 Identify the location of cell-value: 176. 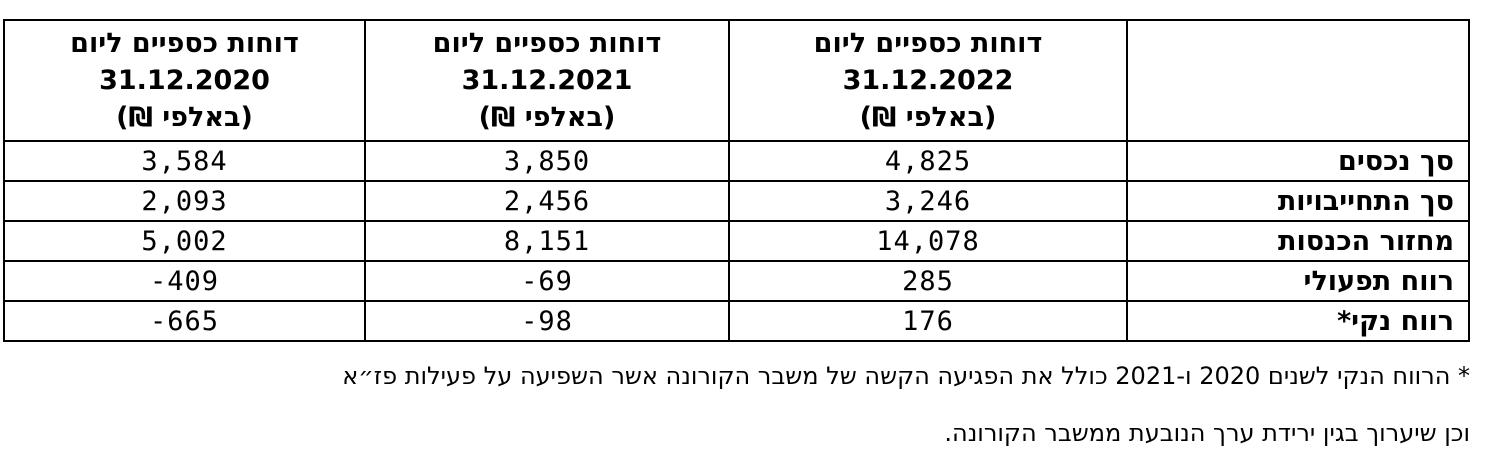
(928, 321).